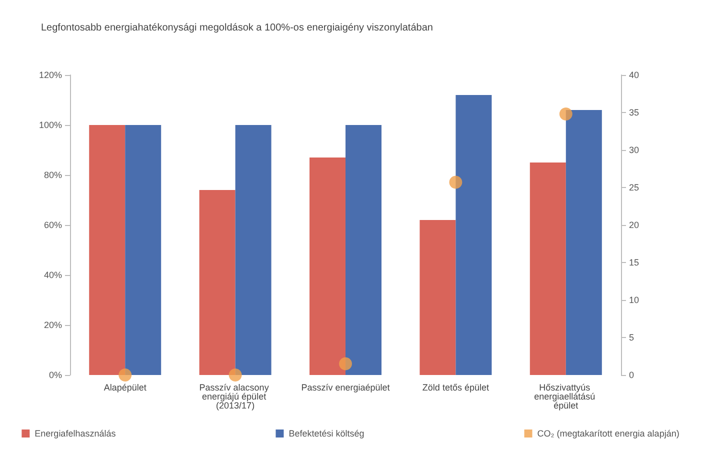 The image size is (701, 459). What do you see at coordinates (50, 75) in the screenshot?
I see `y-tick-label: 120%` at bounding box center [50, 75].